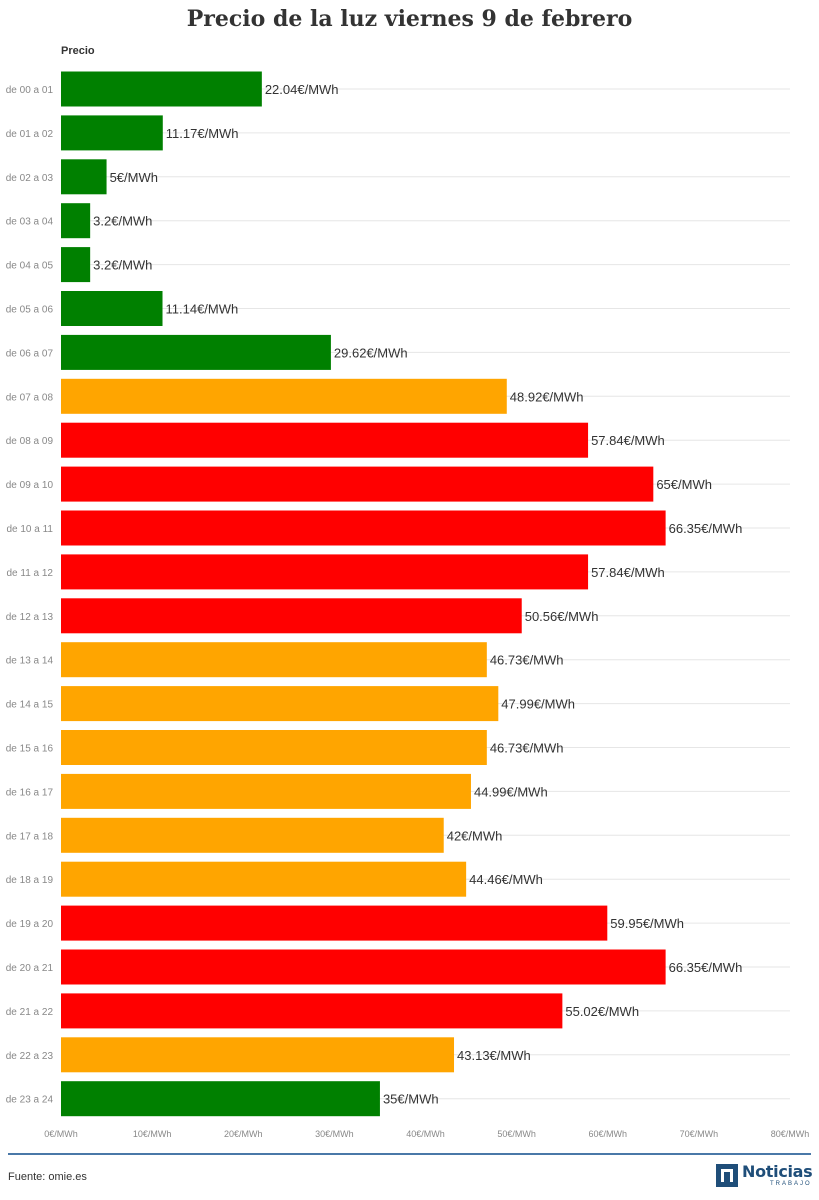 This screenshot has width=819, height=1200. I want to click on category-label: de 04 a 05, so click(30, 266).